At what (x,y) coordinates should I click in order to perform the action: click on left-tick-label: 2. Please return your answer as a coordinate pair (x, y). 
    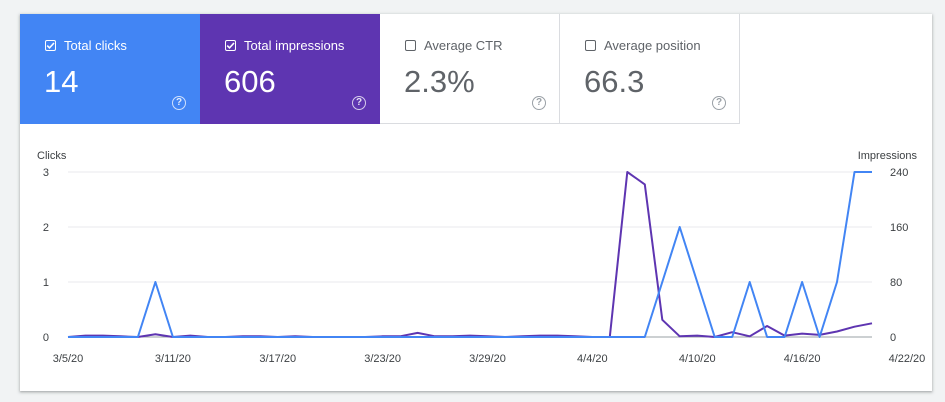
    Looking at the image, I should click on (46, 228).